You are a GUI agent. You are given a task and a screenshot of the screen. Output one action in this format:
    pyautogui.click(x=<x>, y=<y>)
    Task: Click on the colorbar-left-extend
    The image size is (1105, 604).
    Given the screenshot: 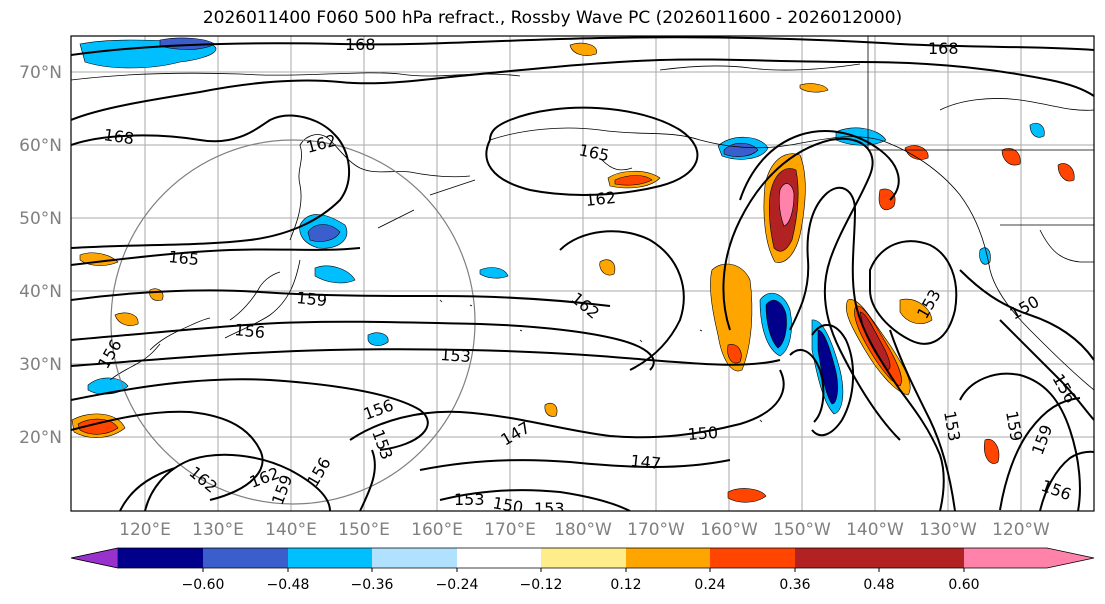 What is the action you would take?
    pyautogui.click(x=94, y=558)
    